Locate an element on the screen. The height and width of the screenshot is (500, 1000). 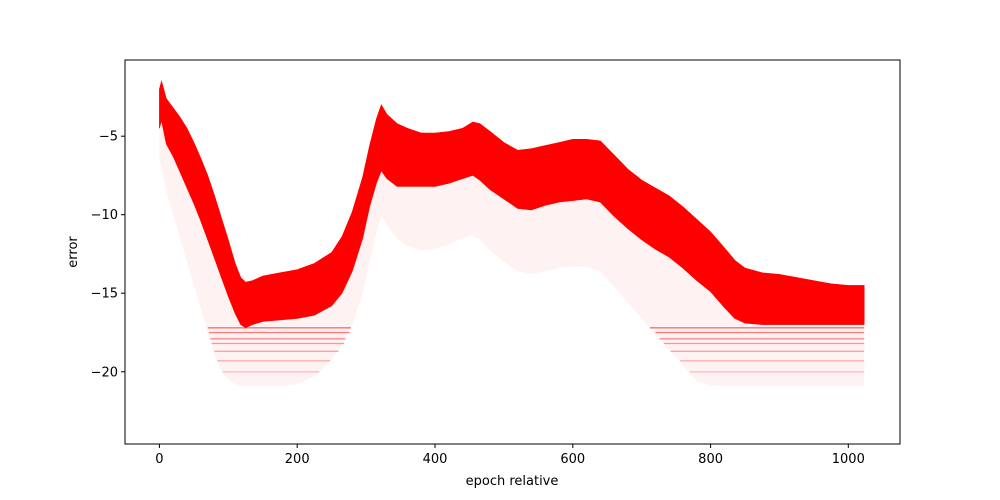
x-tick-label: 1000 is located at coordinates (848, 459).